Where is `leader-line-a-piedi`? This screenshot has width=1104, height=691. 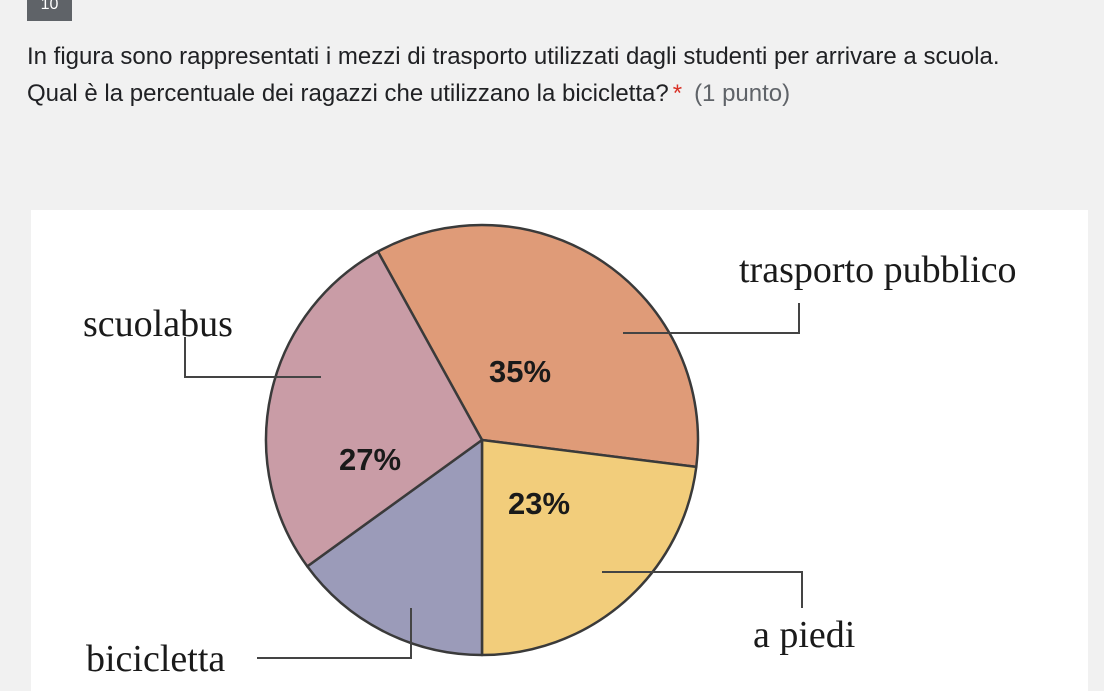
leader-line-a-piedi is located at coordinates (702, 589).